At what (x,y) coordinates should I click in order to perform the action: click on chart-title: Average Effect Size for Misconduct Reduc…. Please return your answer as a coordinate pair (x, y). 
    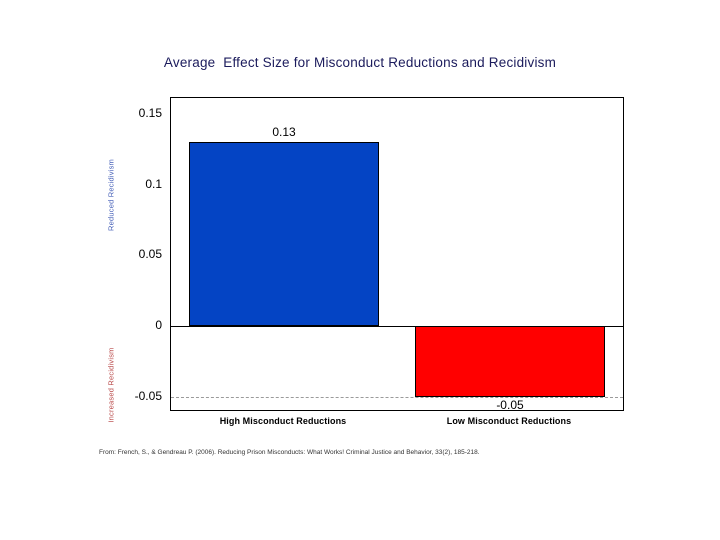
    Looking at the image, I should click on (360, 62).